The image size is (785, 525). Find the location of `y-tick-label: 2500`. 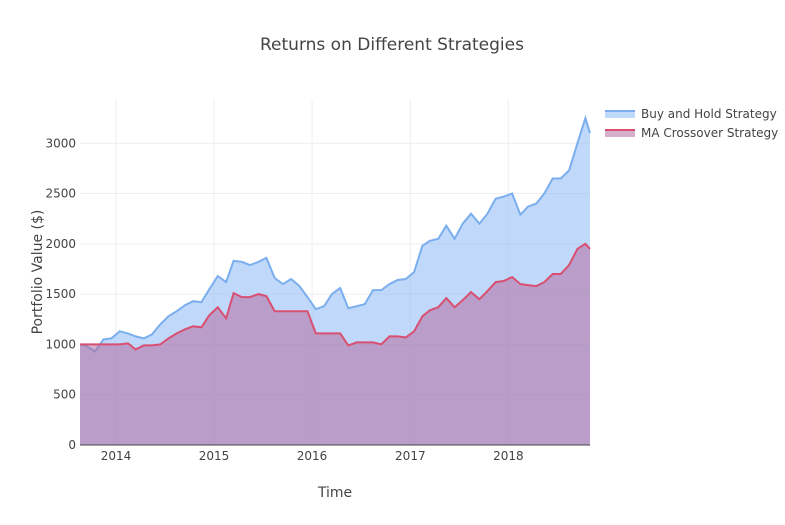

y-tick-label: 2500 is located at coordinates (60, 194).